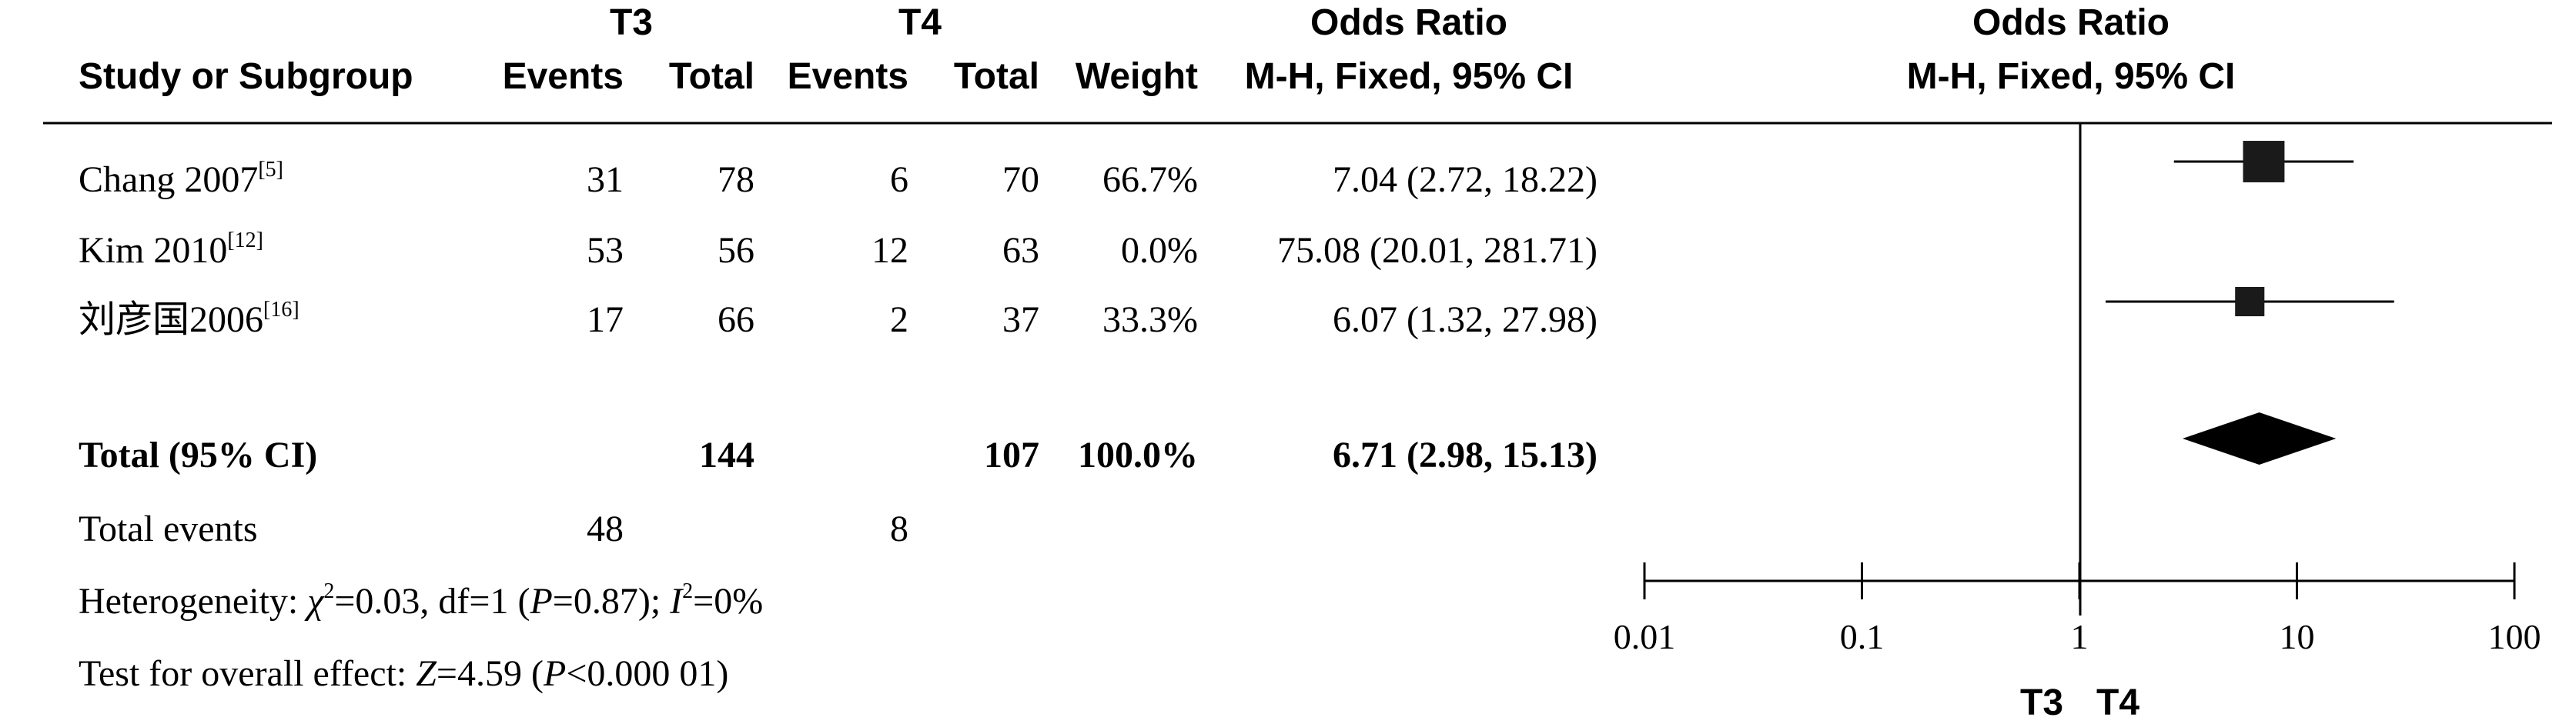 The height and width of the screenshot is (724, 2576). I want to click on total-total1: 144, so click(727, 455).